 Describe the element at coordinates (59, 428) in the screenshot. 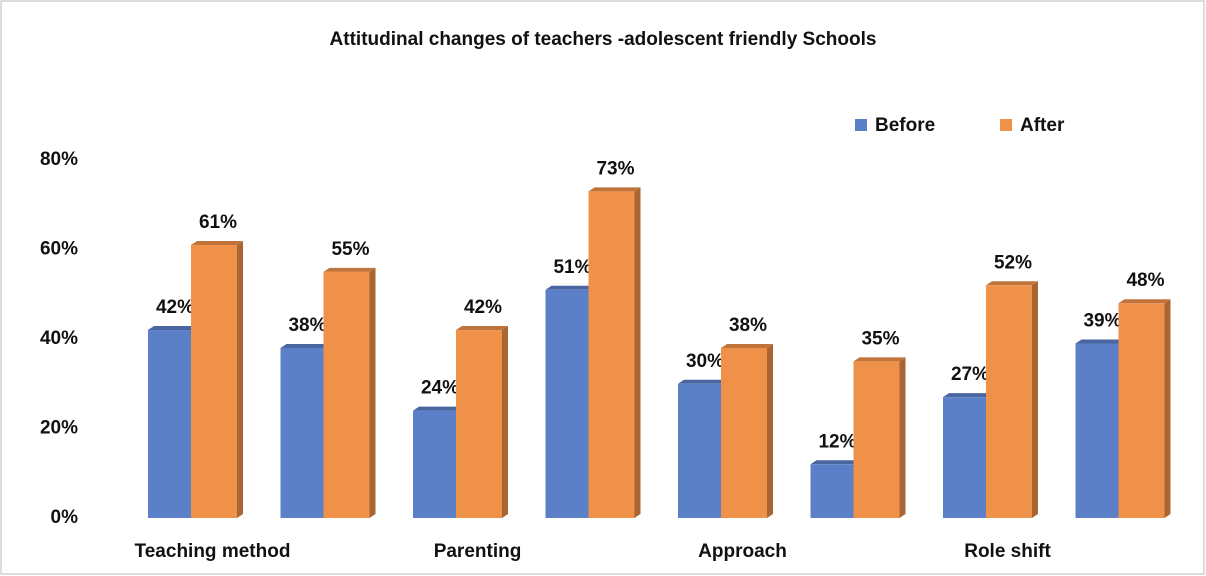

I see `y-tick-label: 20%` at that location.